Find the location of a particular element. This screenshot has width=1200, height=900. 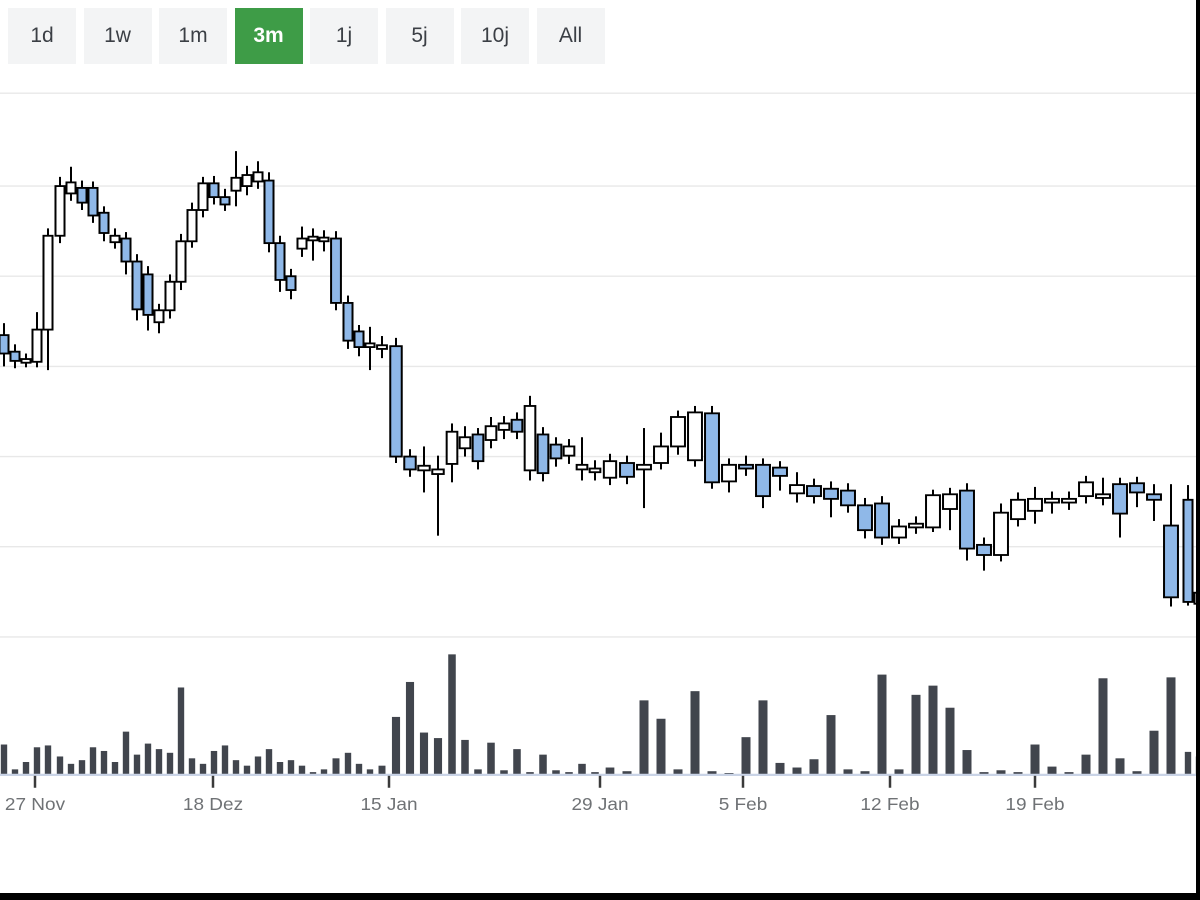

range-toolbar: 1d 1w 1m 3m 1j 5j 10j All is located at coordinates (600, 36).